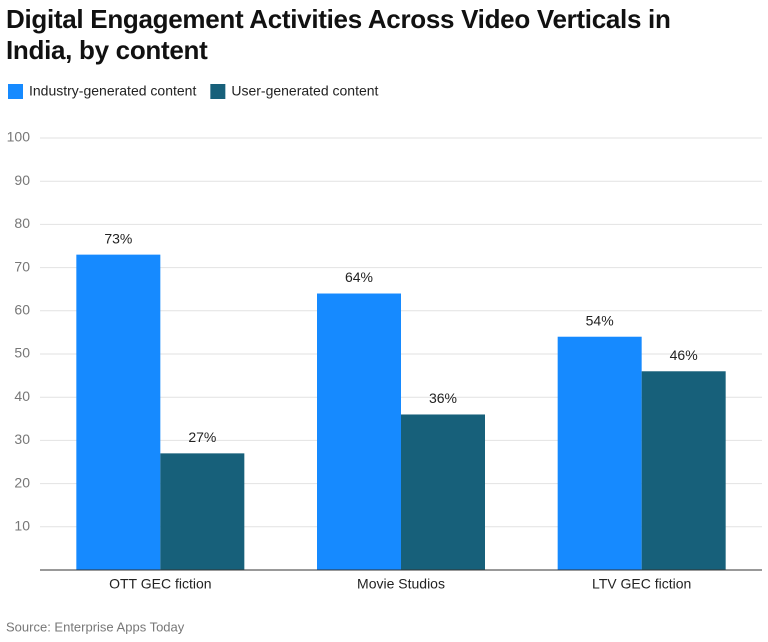  I want to click on y-tick-label: 50, so click(22, 353).